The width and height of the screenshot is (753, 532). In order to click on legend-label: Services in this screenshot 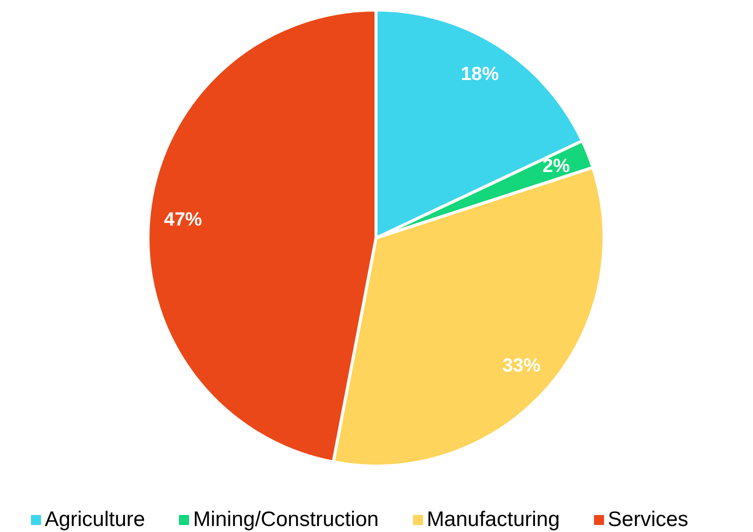, I will do `click(648, 519)`.